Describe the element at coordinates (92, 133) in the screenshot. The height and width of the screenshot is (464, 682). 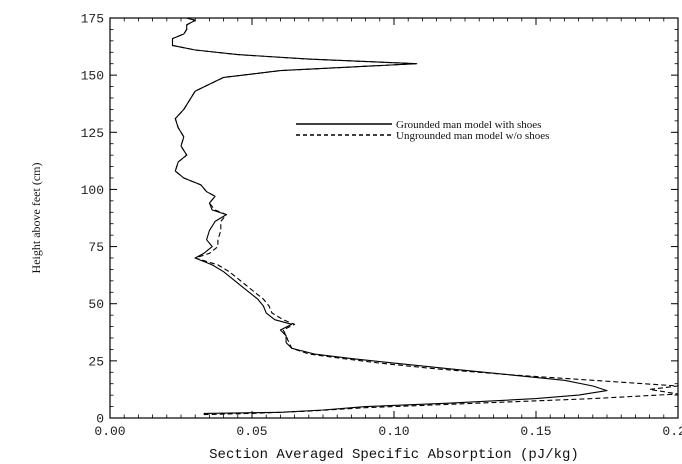
I see `y-tick-label: 125` at that location.